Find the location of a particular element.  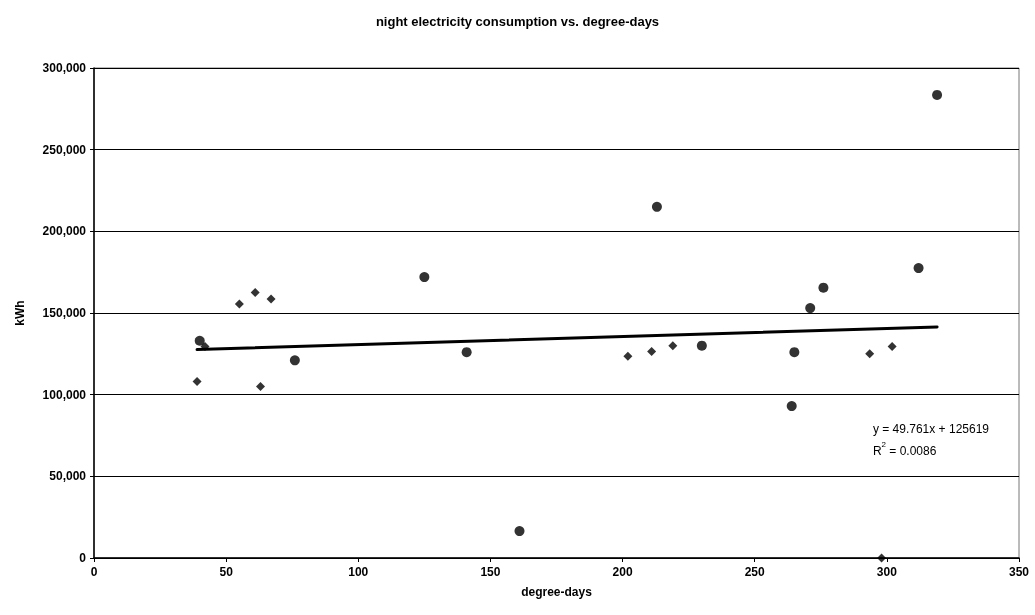

x-tick-label: 200 is located at coordinates (622, 572).